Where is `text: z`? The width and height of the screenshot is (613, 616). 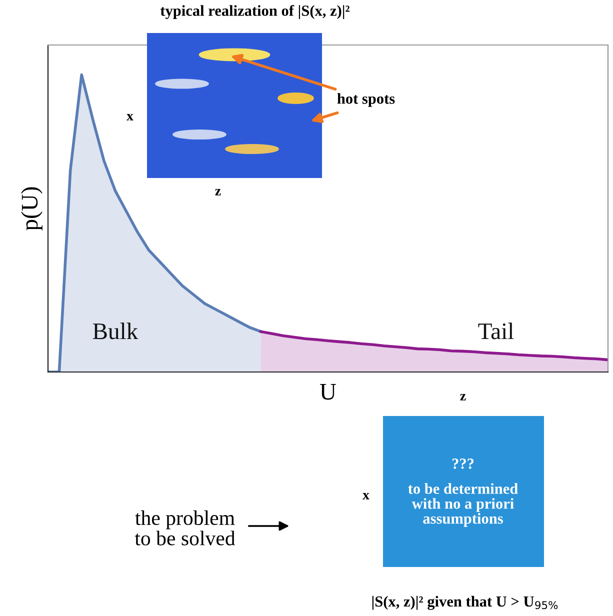 text: z is located at coordinates (463, 397).